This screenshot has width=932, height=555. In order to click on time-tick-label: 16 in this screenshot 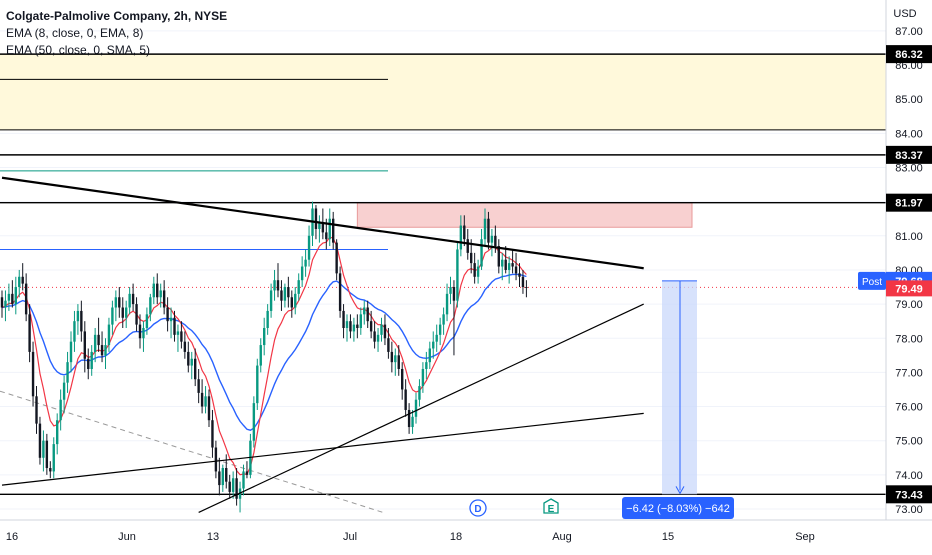, I will do `click(12, 537)`.